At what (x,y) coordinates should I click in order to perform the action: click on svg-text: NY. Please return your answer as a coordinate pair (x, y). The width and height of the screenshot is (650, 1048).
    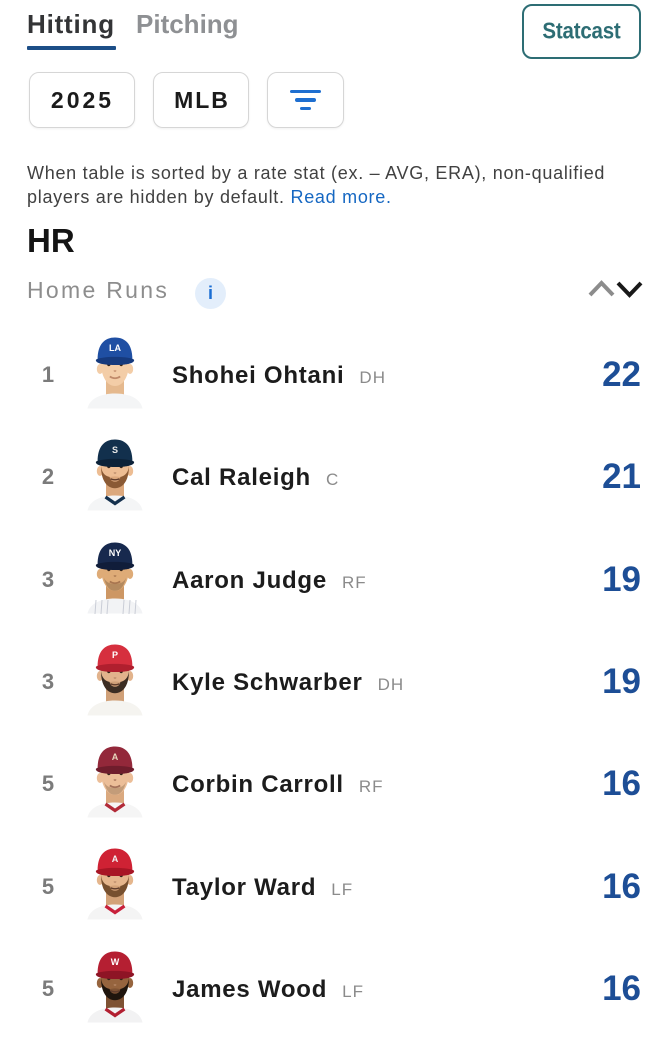
    Looking at the image, I should click on (115, 552).